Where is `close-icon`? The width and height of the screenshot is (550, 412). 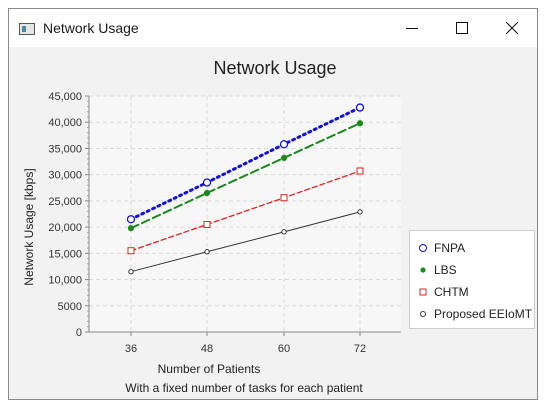
close-icon is located at coordinates (512, 28).